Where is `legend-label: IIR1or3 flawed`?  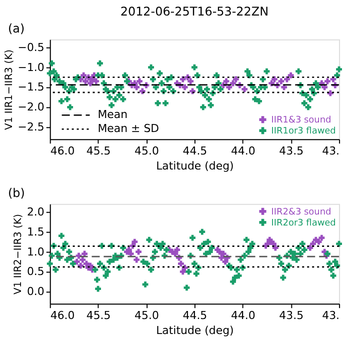
legend-label: IIR1or3 flawed is located at coordinates (303, 131).